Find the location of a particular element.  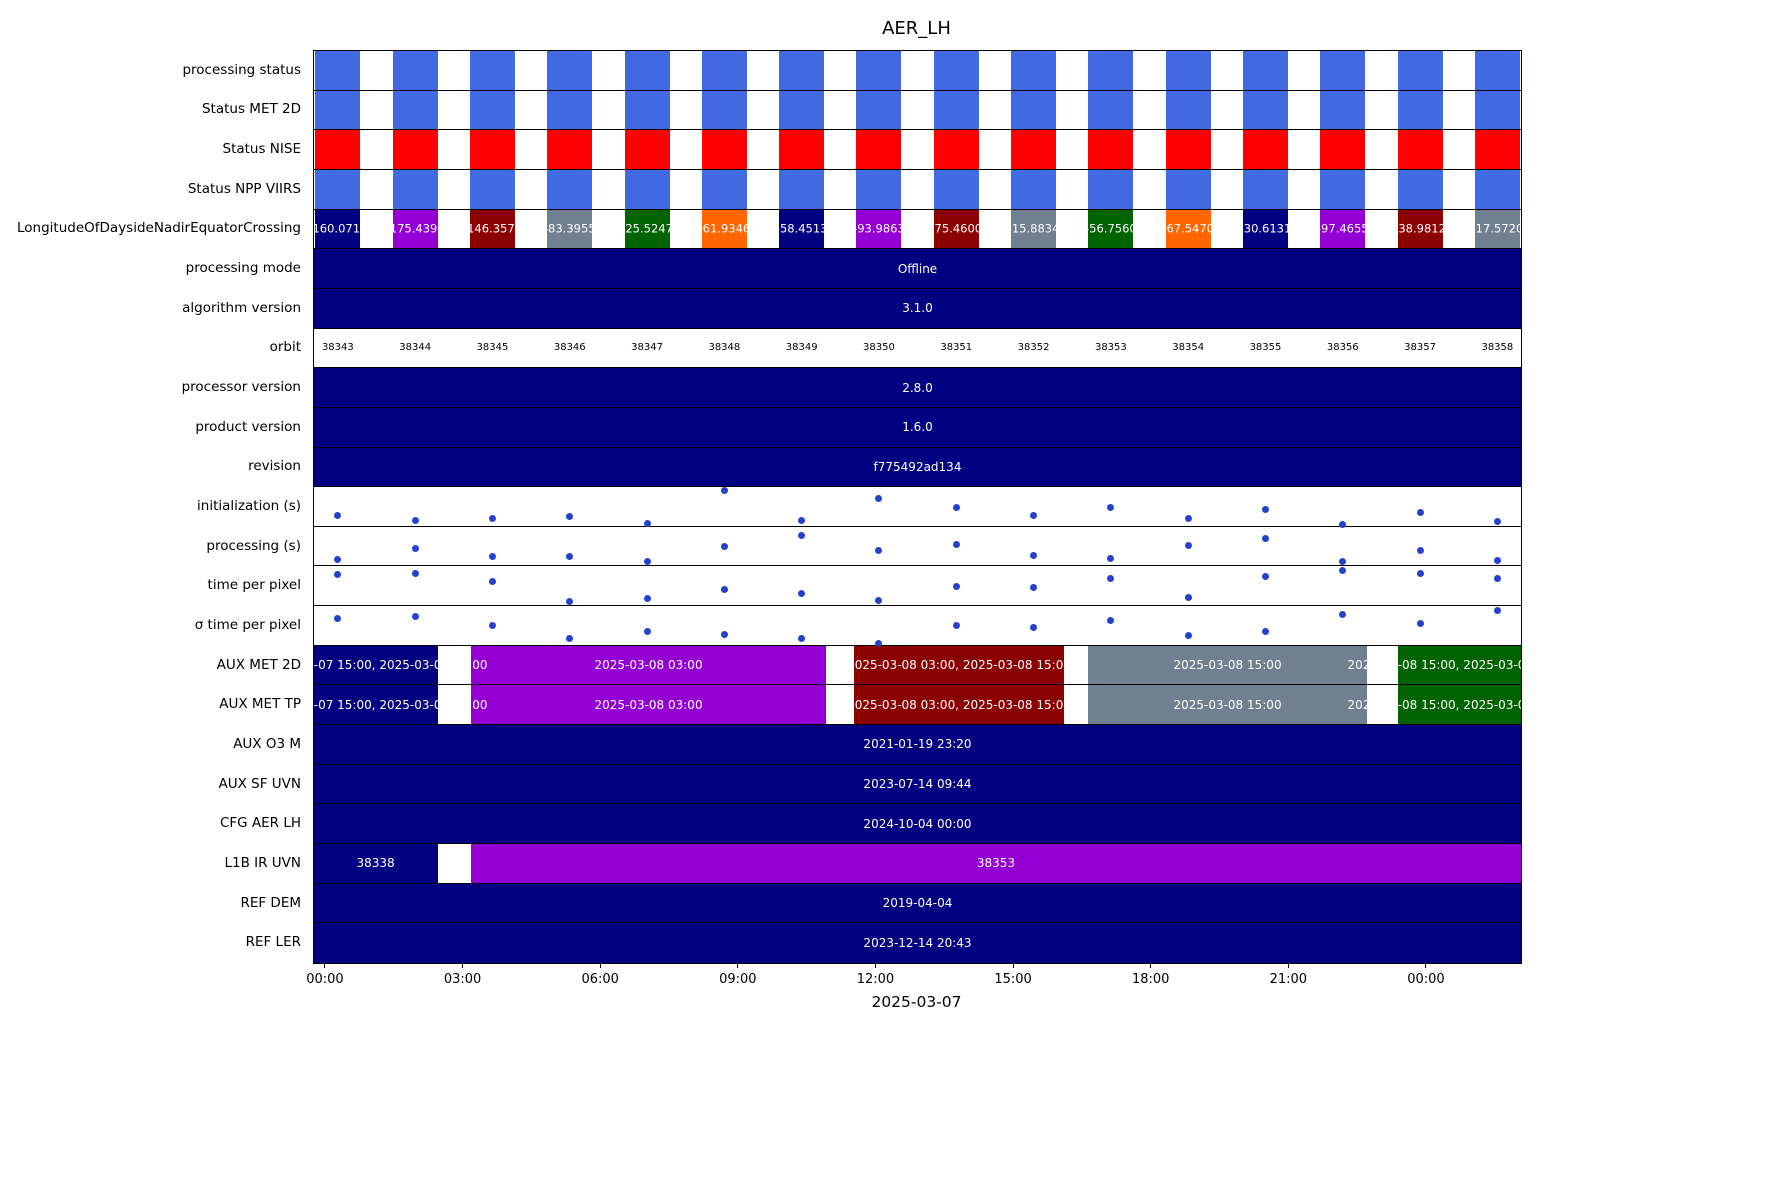

longitude-value: -56.7560 is located at coordinates (1111, 228).